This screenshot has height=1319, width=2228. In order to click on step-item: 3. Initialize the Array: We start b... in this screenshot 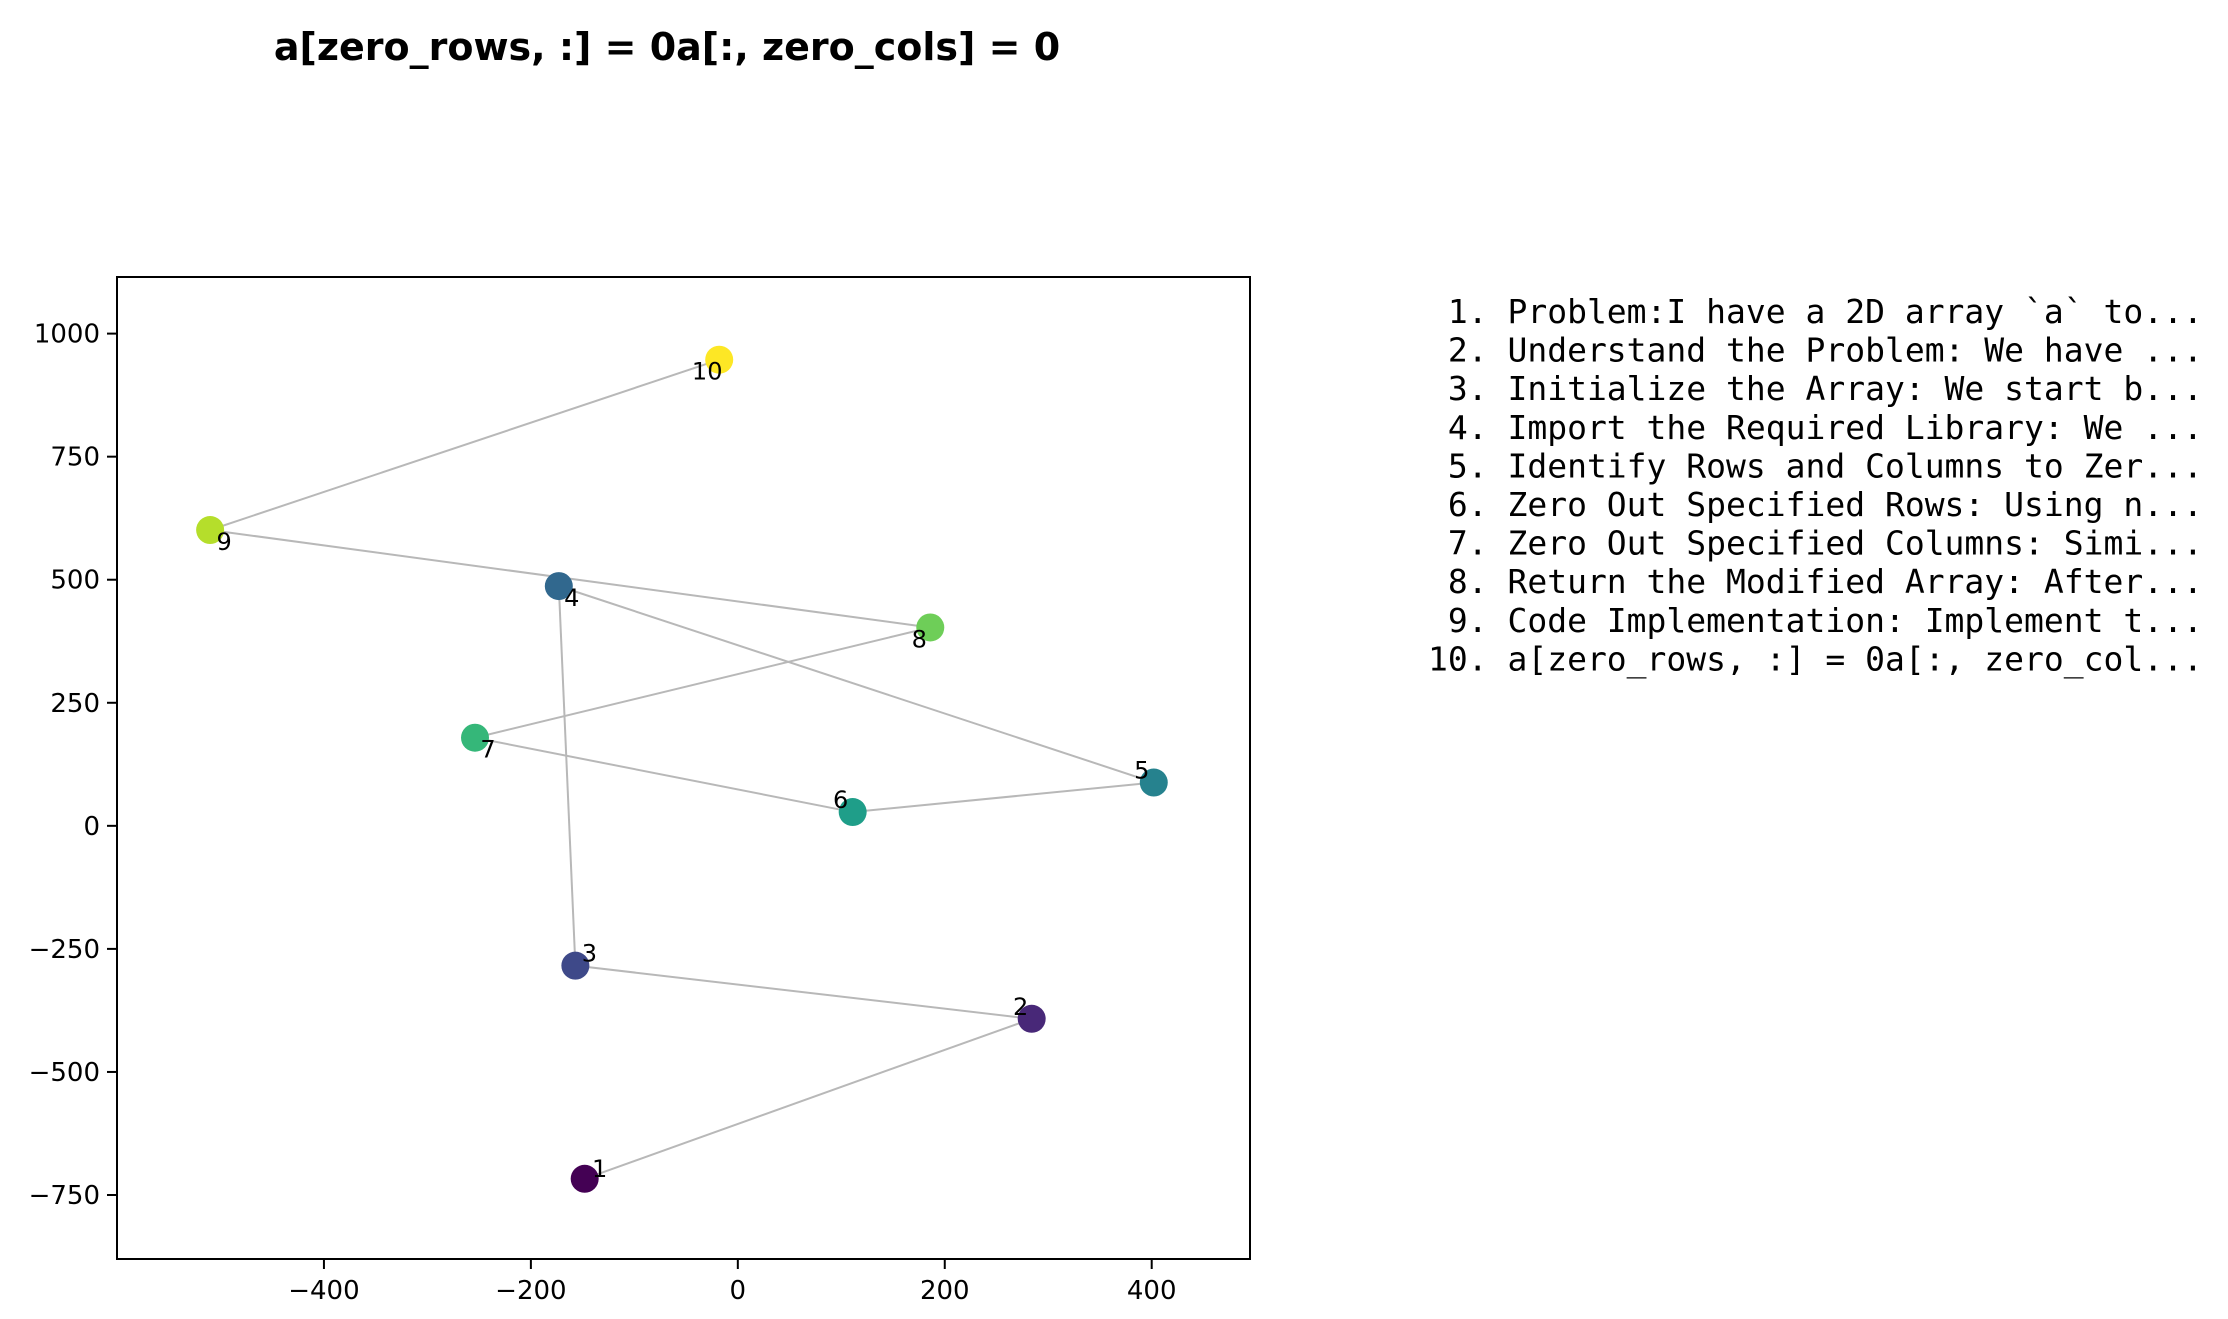, I will do `click(1815, 388)`.